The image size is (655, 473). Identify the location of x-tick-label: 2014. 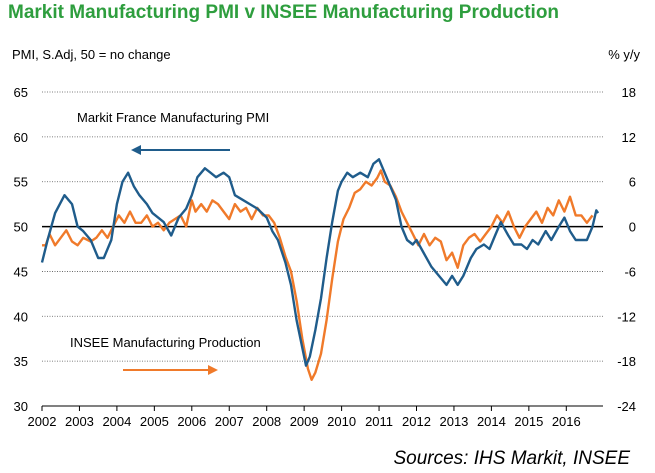
(491, 421).